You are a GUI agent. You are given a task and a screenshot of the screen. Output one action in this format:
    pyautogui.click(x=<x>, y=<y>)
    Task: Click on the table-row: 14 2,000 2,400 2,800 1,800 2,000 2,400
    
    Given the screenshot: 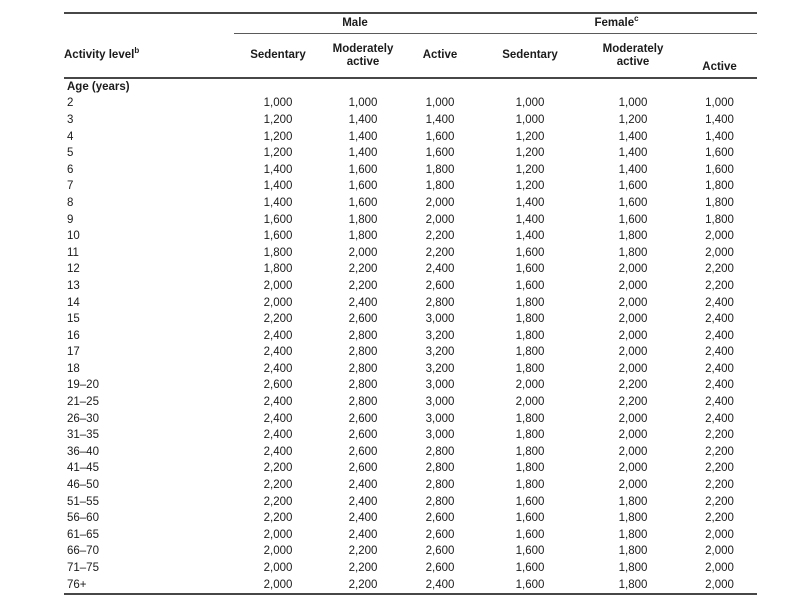 What is the action you would take?
    pyautogui.click(x=410, y=303)
    